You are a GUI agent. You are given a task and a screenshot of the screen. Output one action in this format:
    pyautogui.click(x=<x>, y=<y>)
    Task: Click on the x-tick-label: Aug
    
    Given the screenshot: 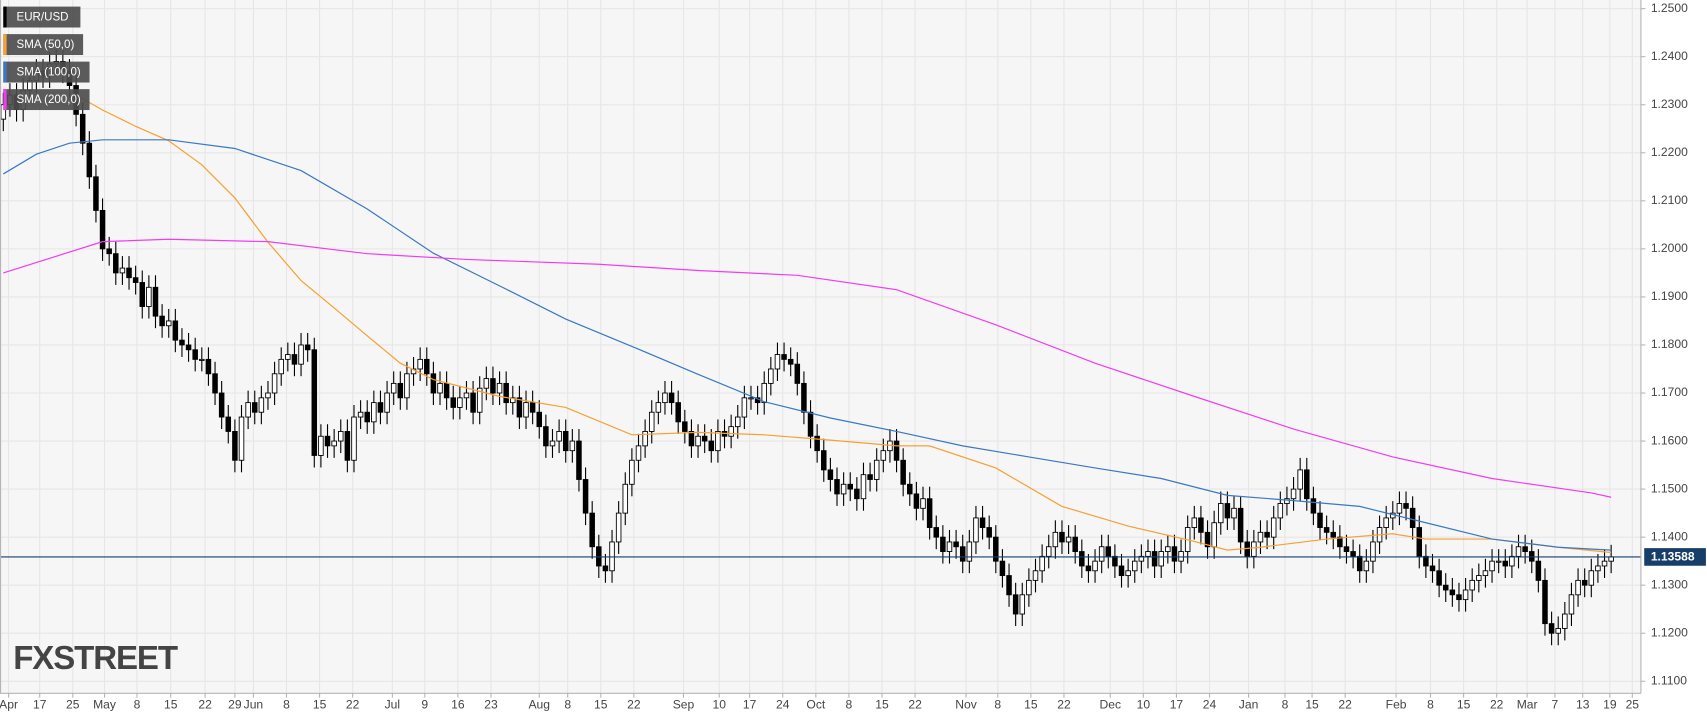 What is the action you would take?
    pyautogui.click(x=539, y=705)
    